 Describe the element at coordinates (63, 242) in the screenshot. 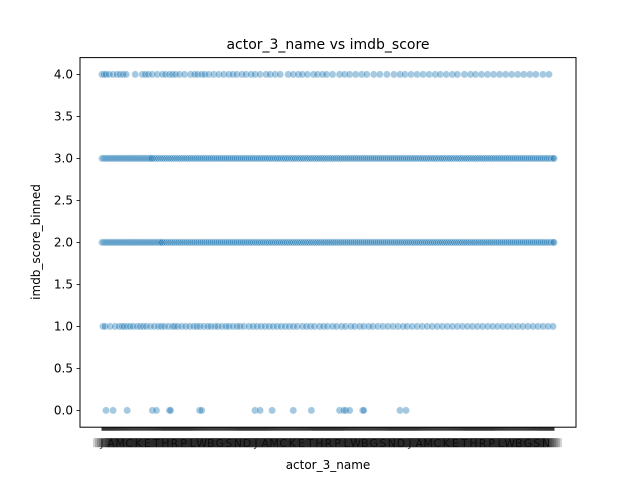

I see `y-tick-label: 2.0` at that location.